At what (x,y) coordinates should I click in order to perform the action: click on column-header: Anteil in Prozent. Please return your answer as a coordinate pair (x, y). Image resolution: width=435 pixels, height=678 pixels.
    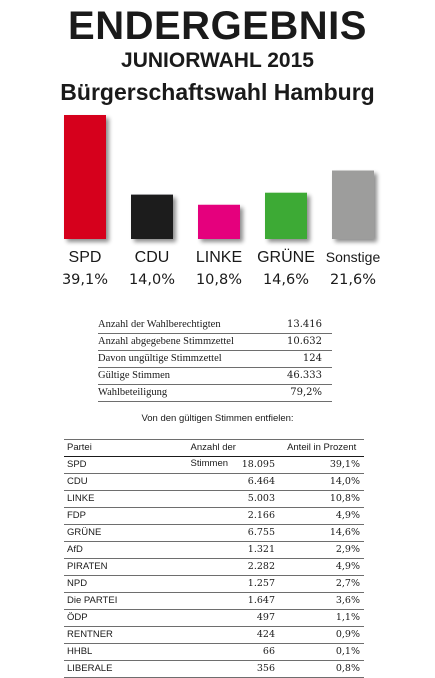
    Looking at the image, I should click on (322, 447).